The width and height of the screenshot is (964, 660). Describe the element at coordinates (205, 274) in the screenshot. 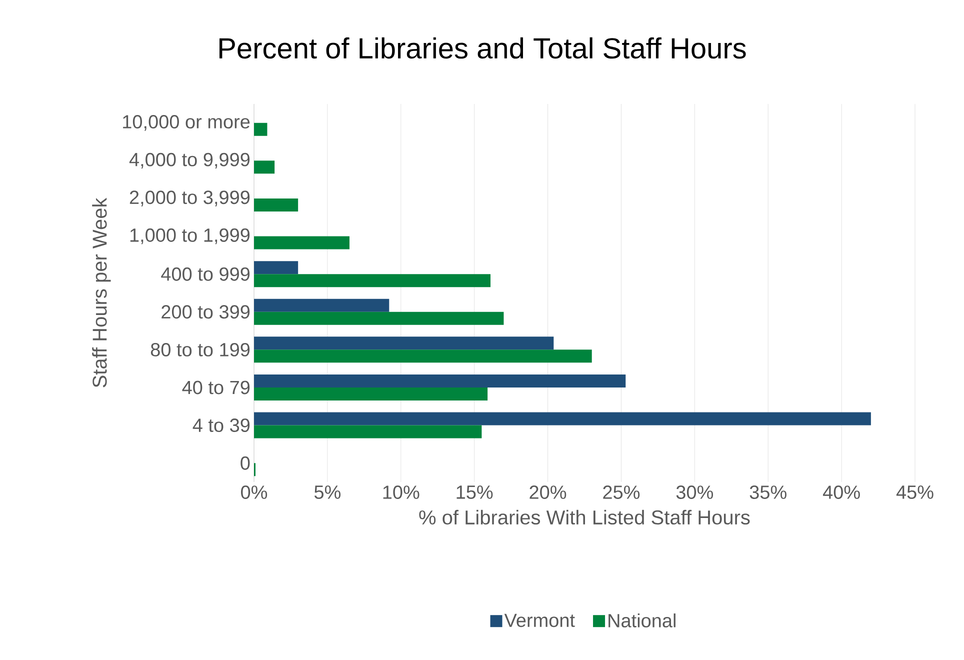

I see `y-tick-label: 400 to 999` at that location.